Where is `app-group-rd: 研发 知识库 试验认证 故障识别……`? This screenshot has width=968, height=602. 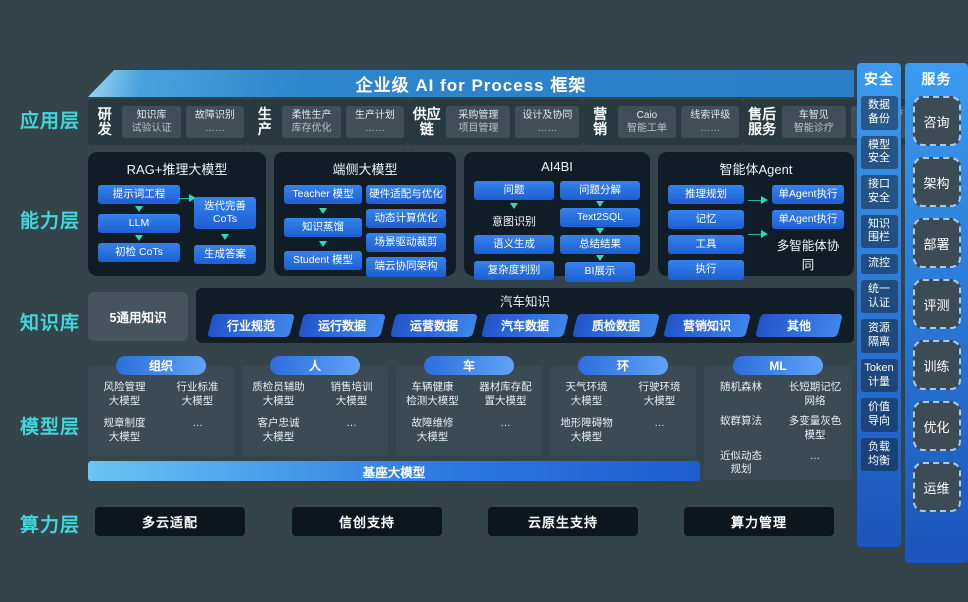
app-group-rd: 研发 知识库 试验认证 故障识别…… is located at coordinates (168, 122).